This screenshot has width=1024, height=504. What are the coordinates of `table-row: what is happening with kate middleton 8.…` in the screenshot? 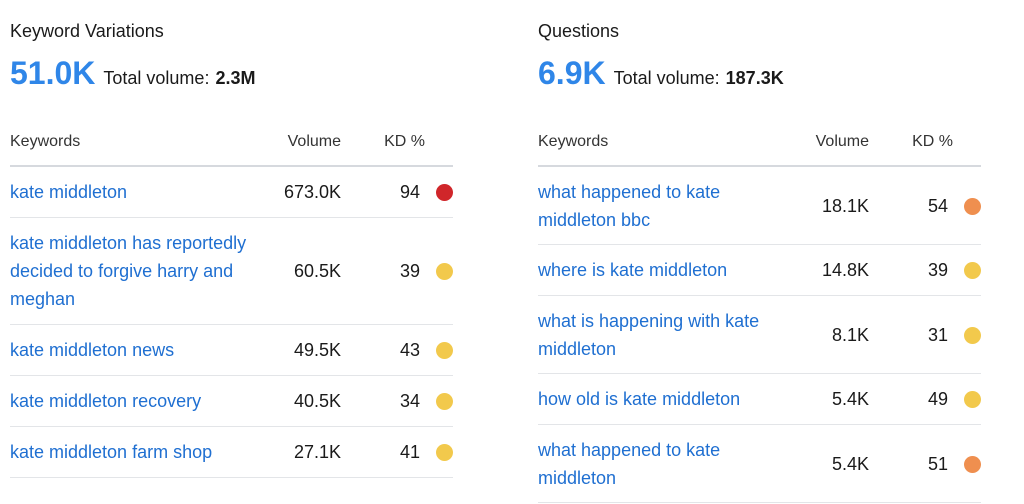 It's located at (759, 335).